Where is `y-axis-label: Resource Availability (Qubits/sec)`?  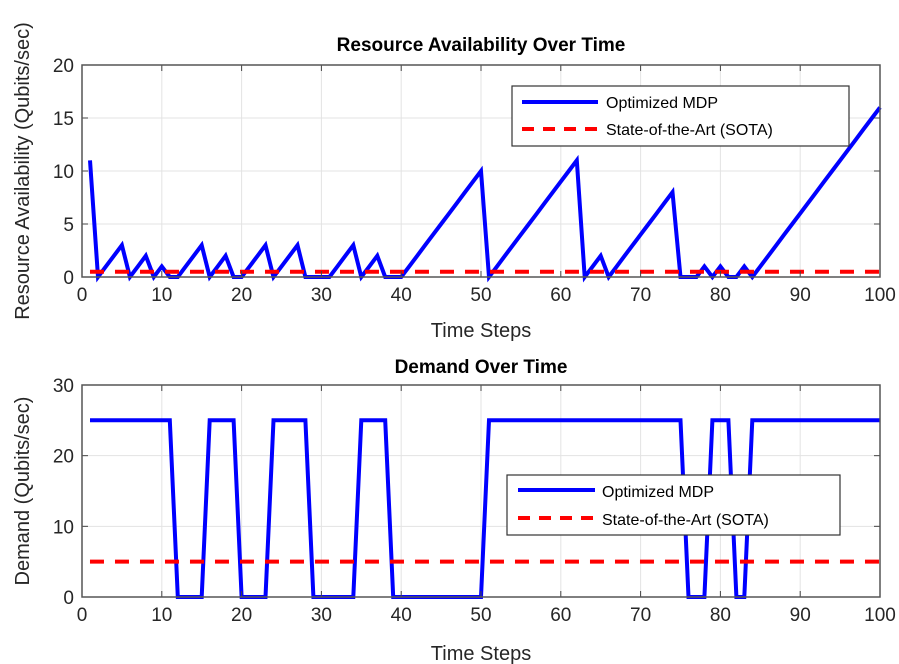
y-axis-label: Resource Availability (Qubits/sec) is located at coordinates (23, 171).